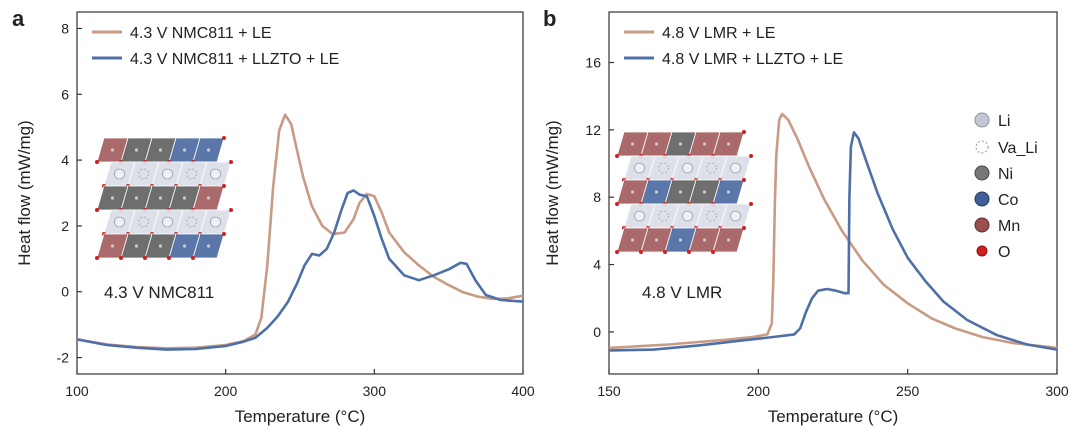 The image size is (1080, 444). What do you see at coordinates (752, 59) in the screenshot?
I see `legend-b-label-2: 4.8 V LMR + LLZTO + LE` at bounding box center [752, 59].